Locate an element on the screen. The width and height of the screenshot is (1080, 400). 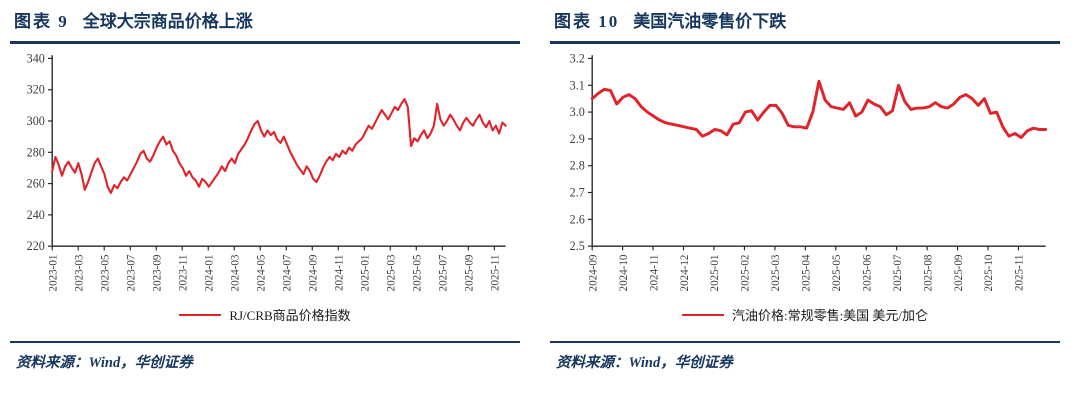
y-tick-label: 2.7 is located at coordinates (577, 192).